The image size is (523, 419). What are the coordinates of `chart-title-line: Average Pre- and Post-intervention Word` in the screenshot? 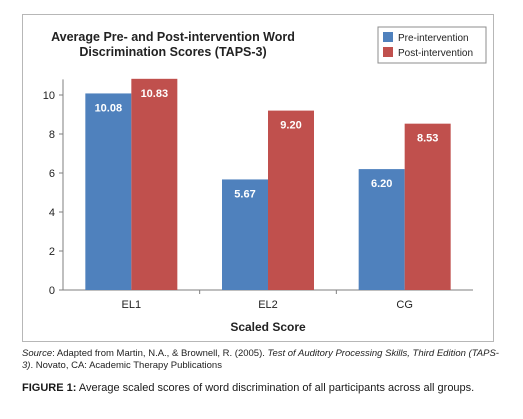 It's located at (173, 37).